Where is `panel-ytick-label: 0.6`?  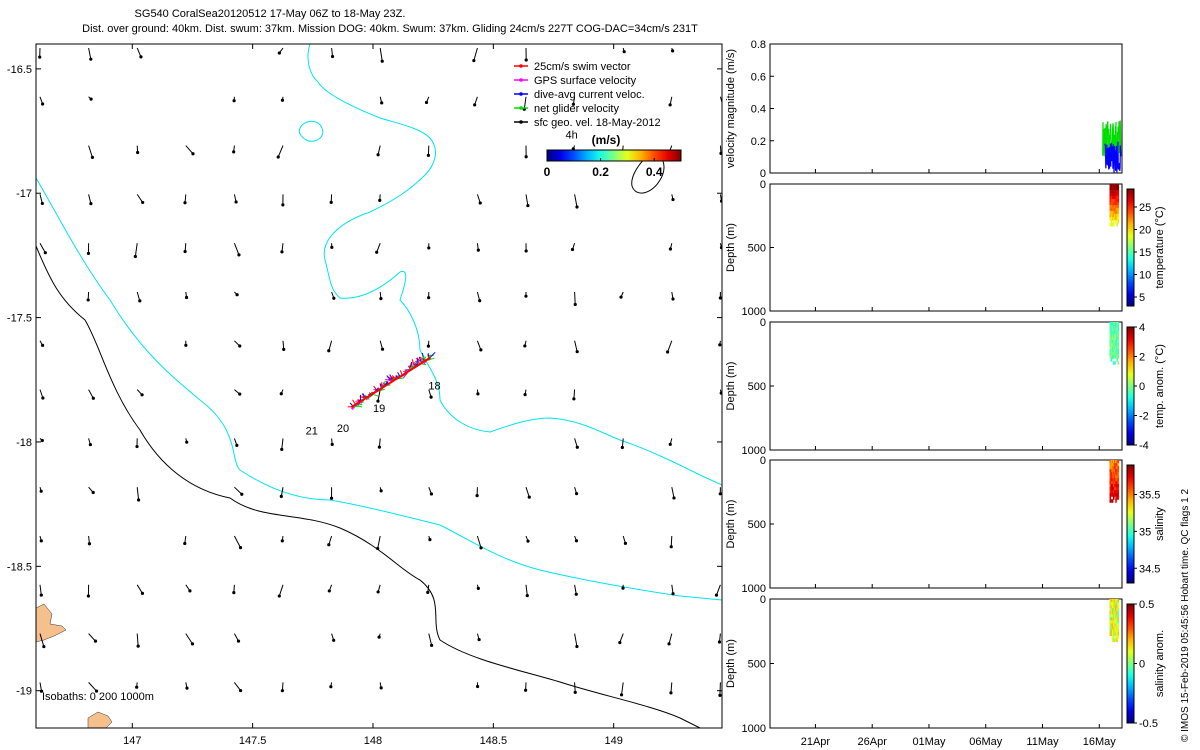
panel-ytick-label: 0.6 is located at coordinates (758, 77).